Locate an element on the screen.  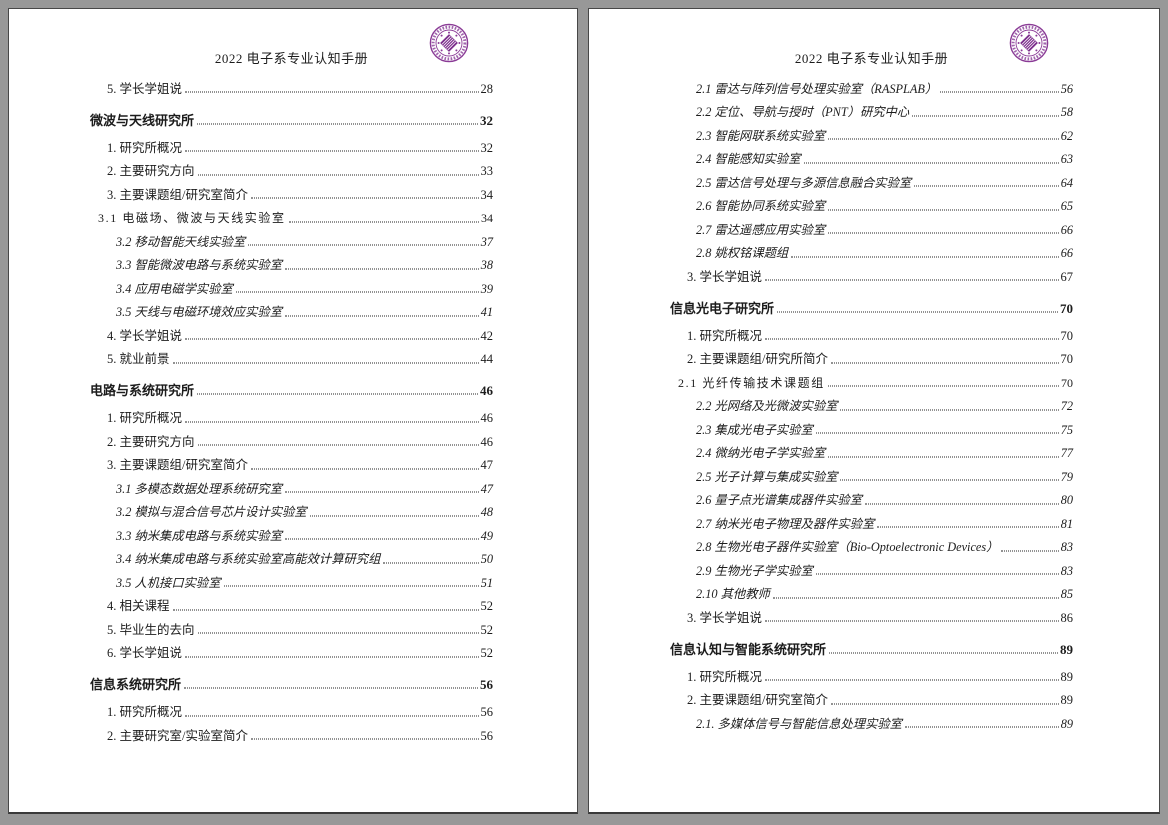
toc-entry-page-number: 67 is located at coordinates (1067, 276).